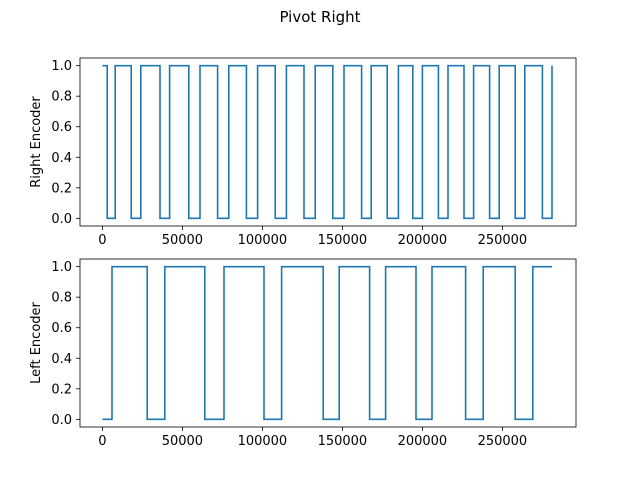 The height and width of the screenshot is (480, 640). Describe the element at coordinates (319, 17) in the screenshot. I see `figure-title: Pivot Right` at that location.